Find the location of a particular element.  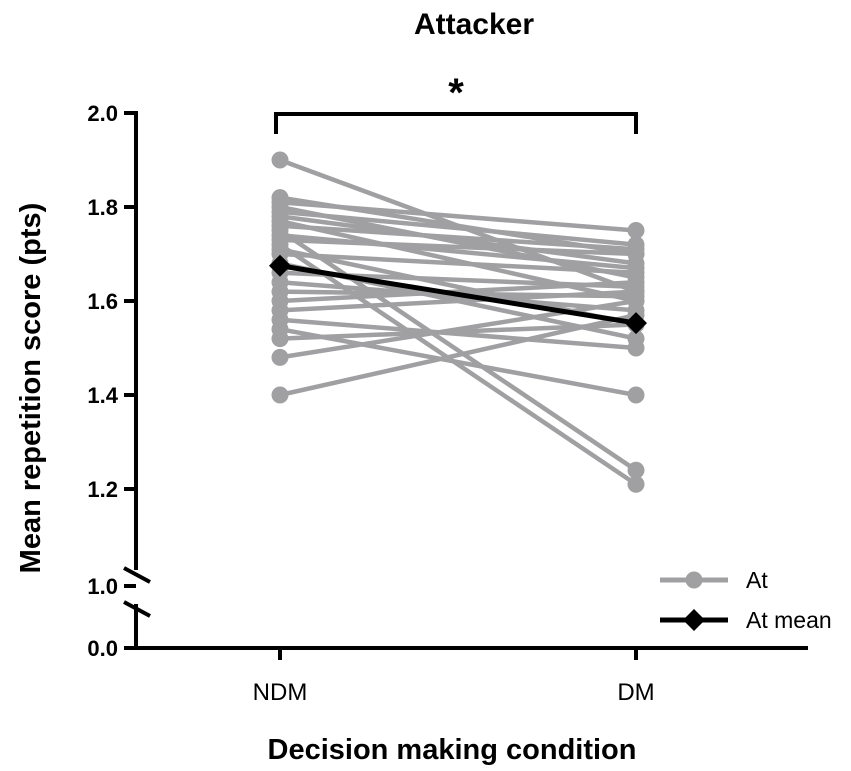

y-axis-ticks: 1.2 1.4 1.6 1.8 2.0 0.0 1.0 is located at coordinates (111, 381).